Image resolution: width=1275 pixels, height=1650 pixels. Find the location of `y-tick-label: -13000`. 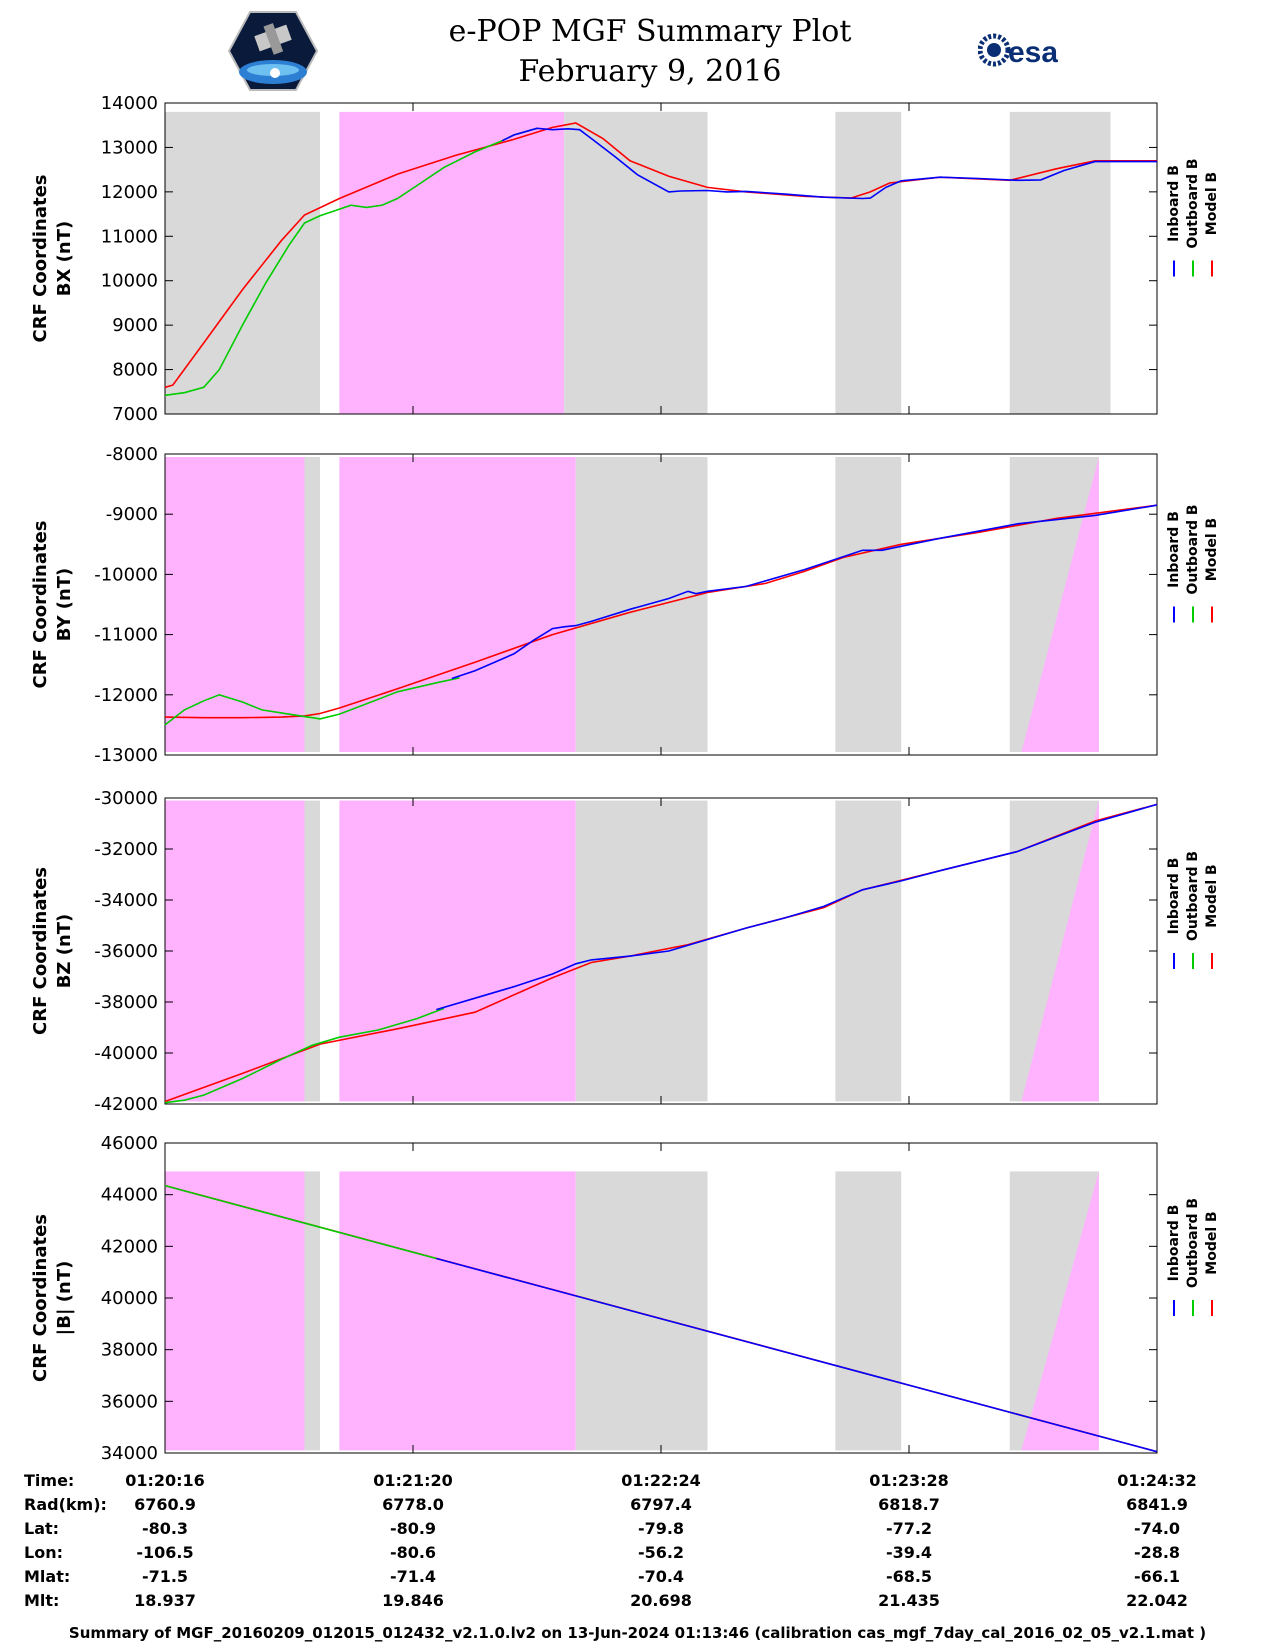

y-tick-label: -13000 is located at coordinates (126, 755).